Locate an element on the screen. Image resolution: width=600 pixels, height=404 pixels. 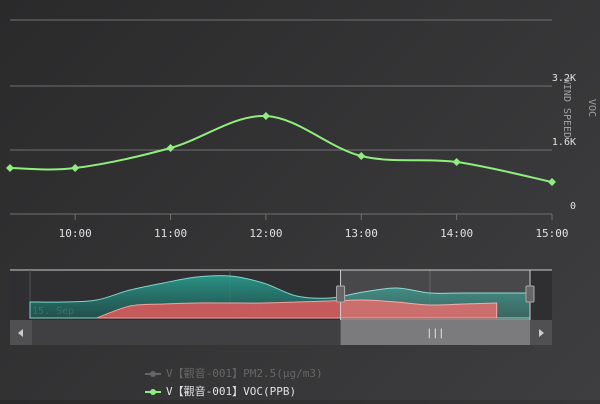
y-axis-title: VOC is located at coordinates (591, 108).